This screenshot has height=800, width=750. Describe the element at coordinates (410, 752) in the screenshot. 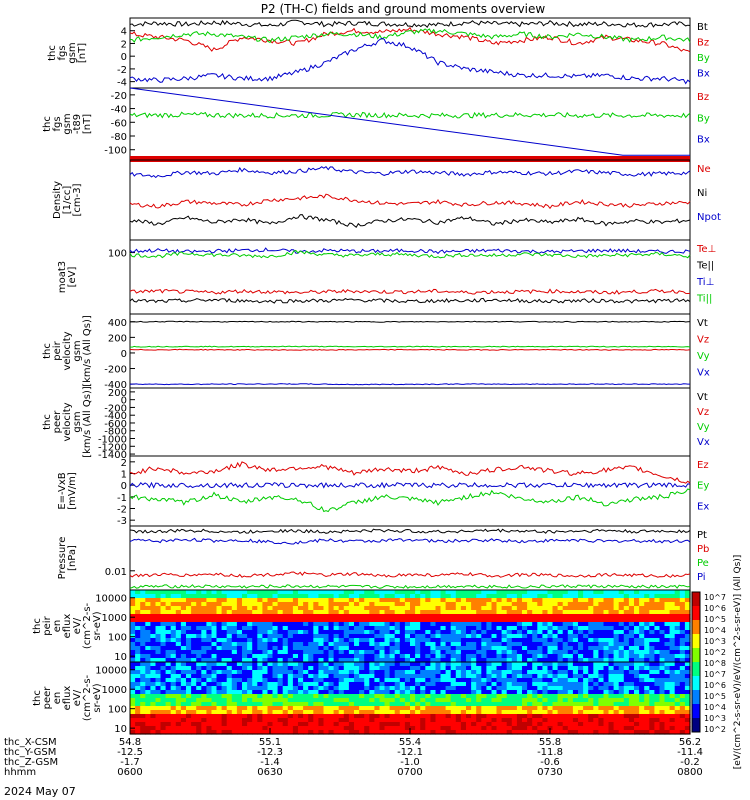

I see `x-tick-label: -12.1` at that location.